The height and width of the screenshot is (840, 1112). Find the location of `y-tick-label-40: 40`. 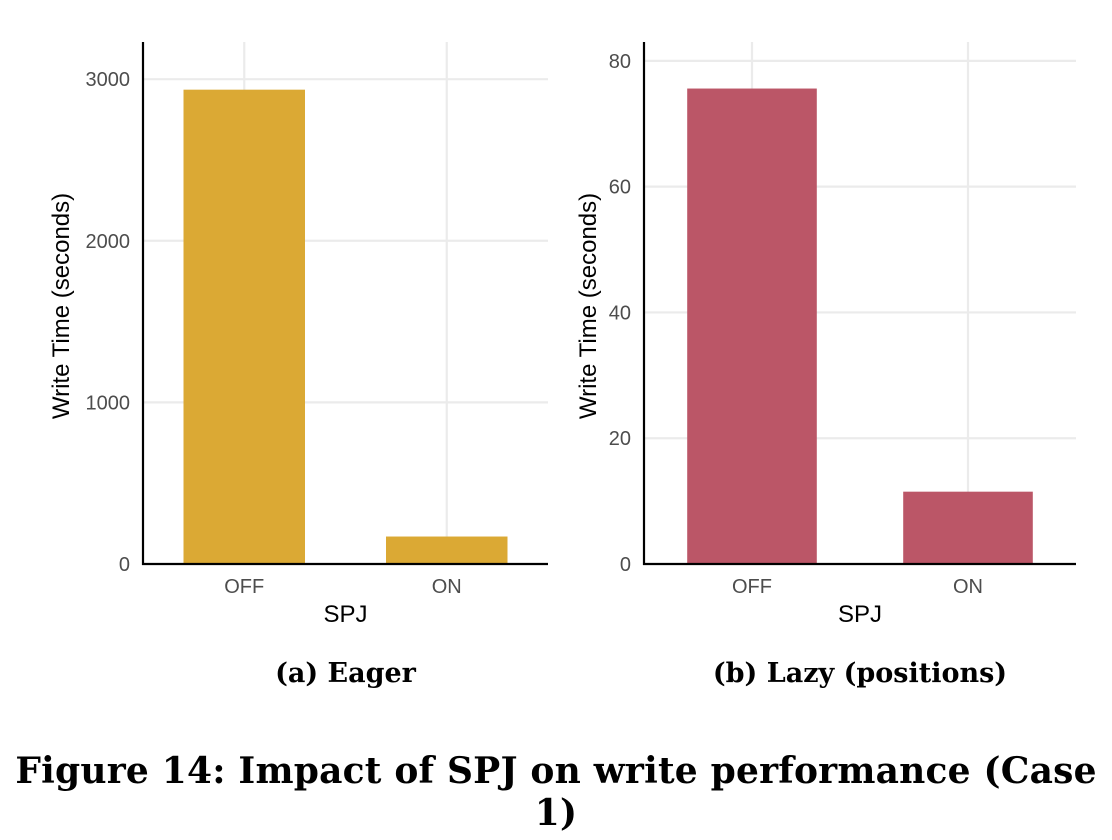

y-tick-label-40: 40 is located at coordinates (620, 313).